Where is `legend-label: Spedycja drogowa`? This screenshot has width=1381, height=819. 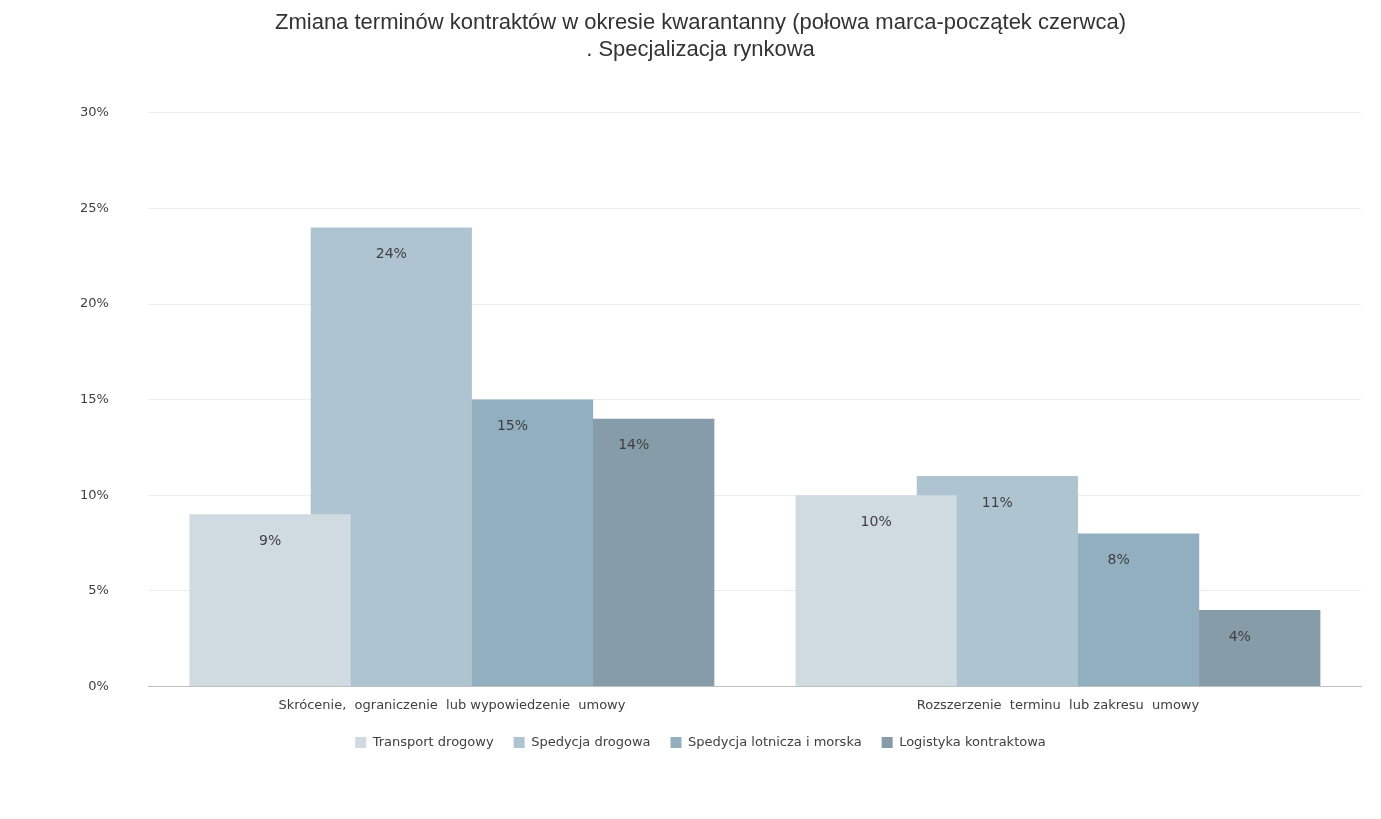 legend-label: Spedycja drogowa is located at coordinates (591, 741).